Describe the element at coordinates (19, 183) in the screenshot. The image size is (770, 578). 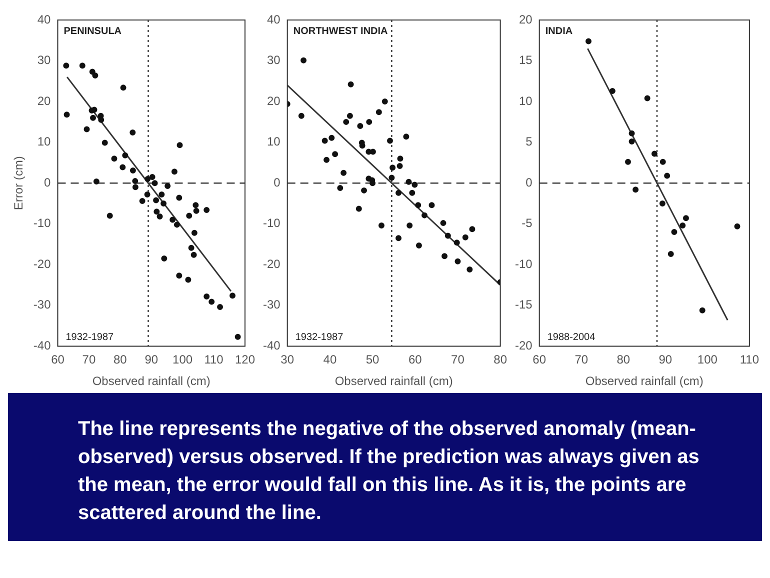
I see `y-axis-title: Error (cm)` at that location.